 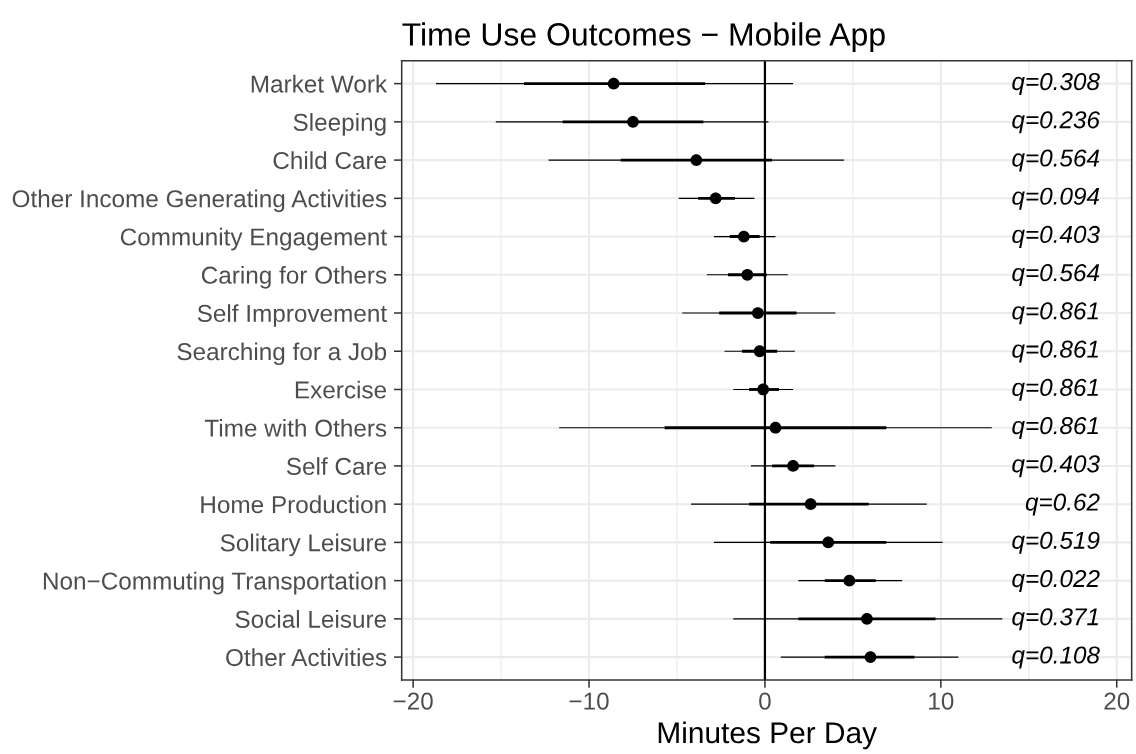 What do you see at coordinates (1056, 657) in the screenshot?
I see `annotation: q=0.108` at bounding box center [1056, 657].